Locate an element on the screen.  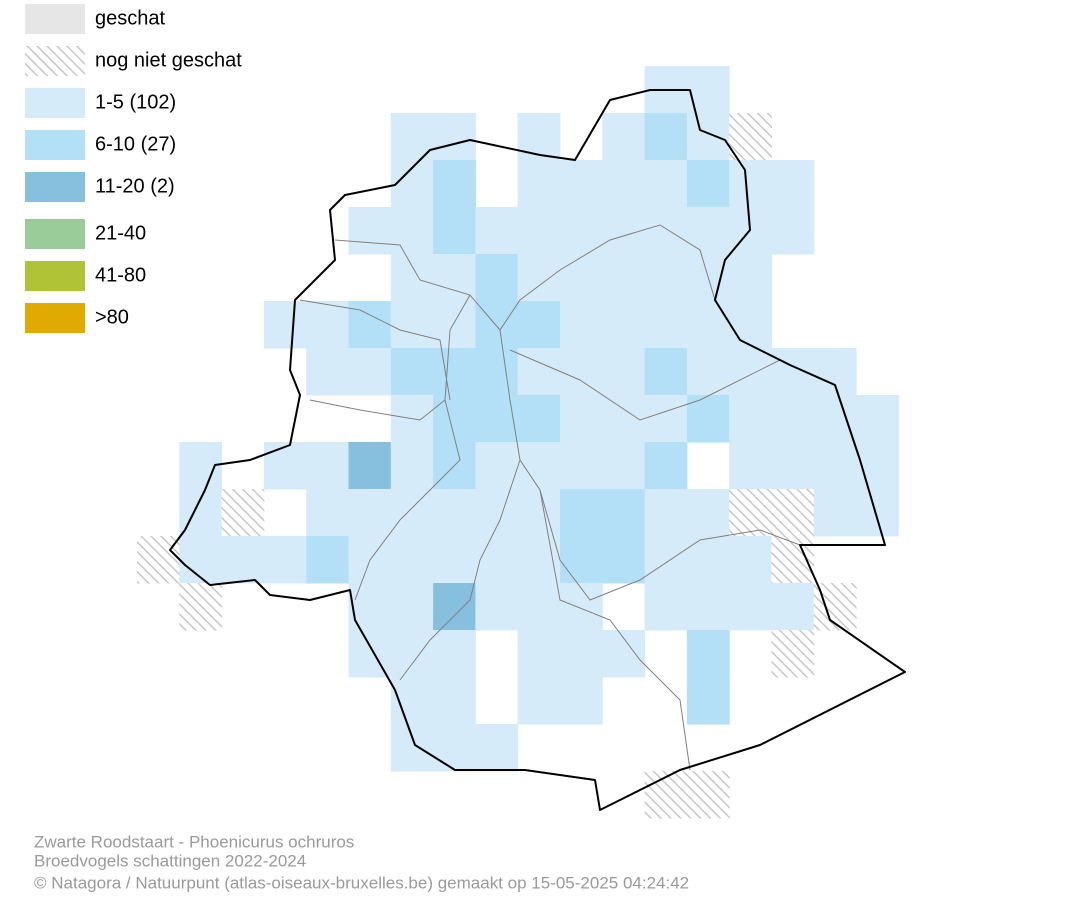
legend-label: geschat is located at coordinates (130, 18).